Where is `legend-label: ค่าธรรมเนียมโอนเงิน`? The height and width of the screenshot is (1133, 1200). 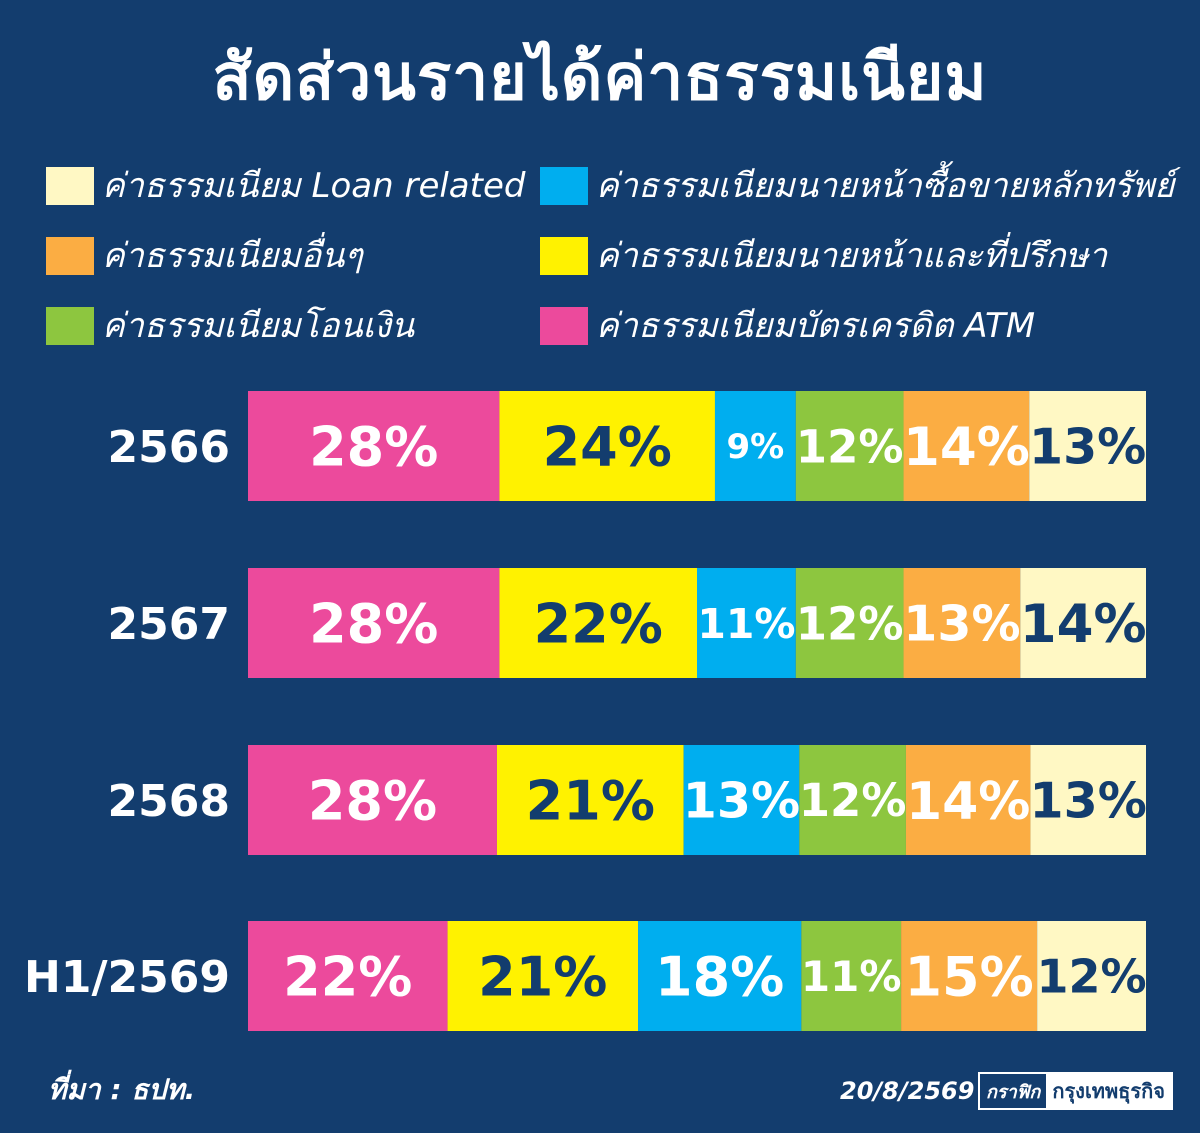 legend-label: ค่าธรรมเนียมโอนเงิน is located at coordinates (258, 326).